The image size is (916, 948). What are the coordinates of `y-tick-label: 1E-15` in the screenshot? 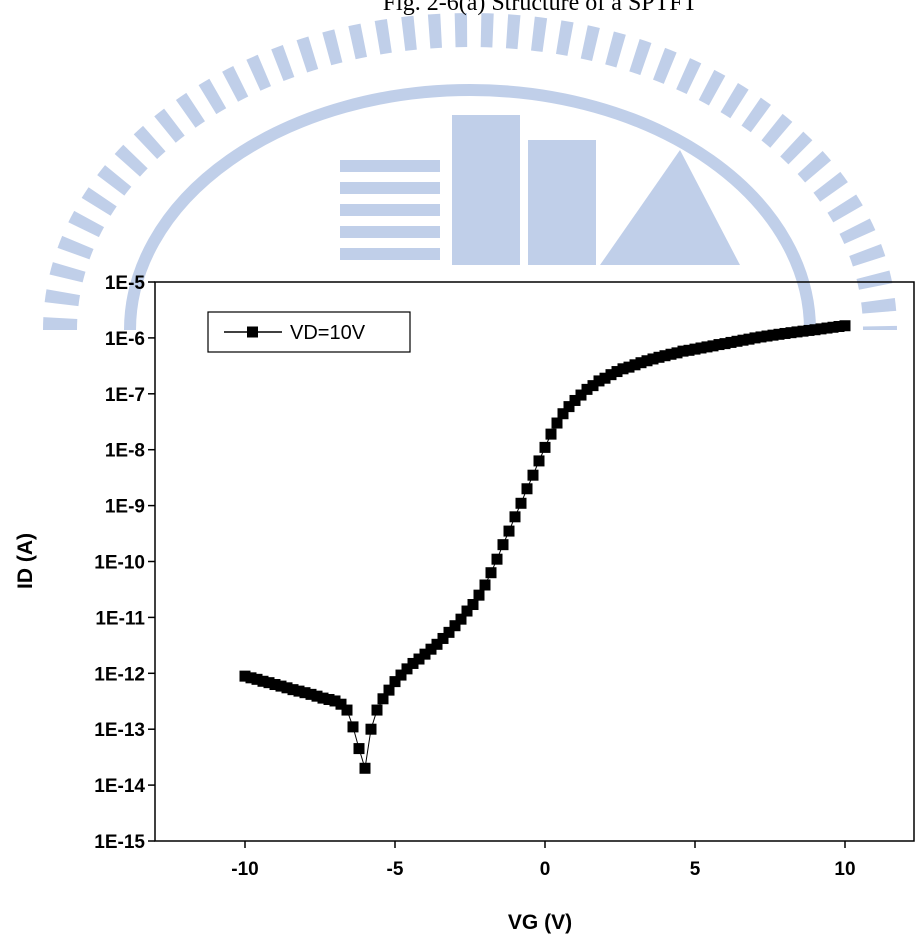 It's located at (119, 842).